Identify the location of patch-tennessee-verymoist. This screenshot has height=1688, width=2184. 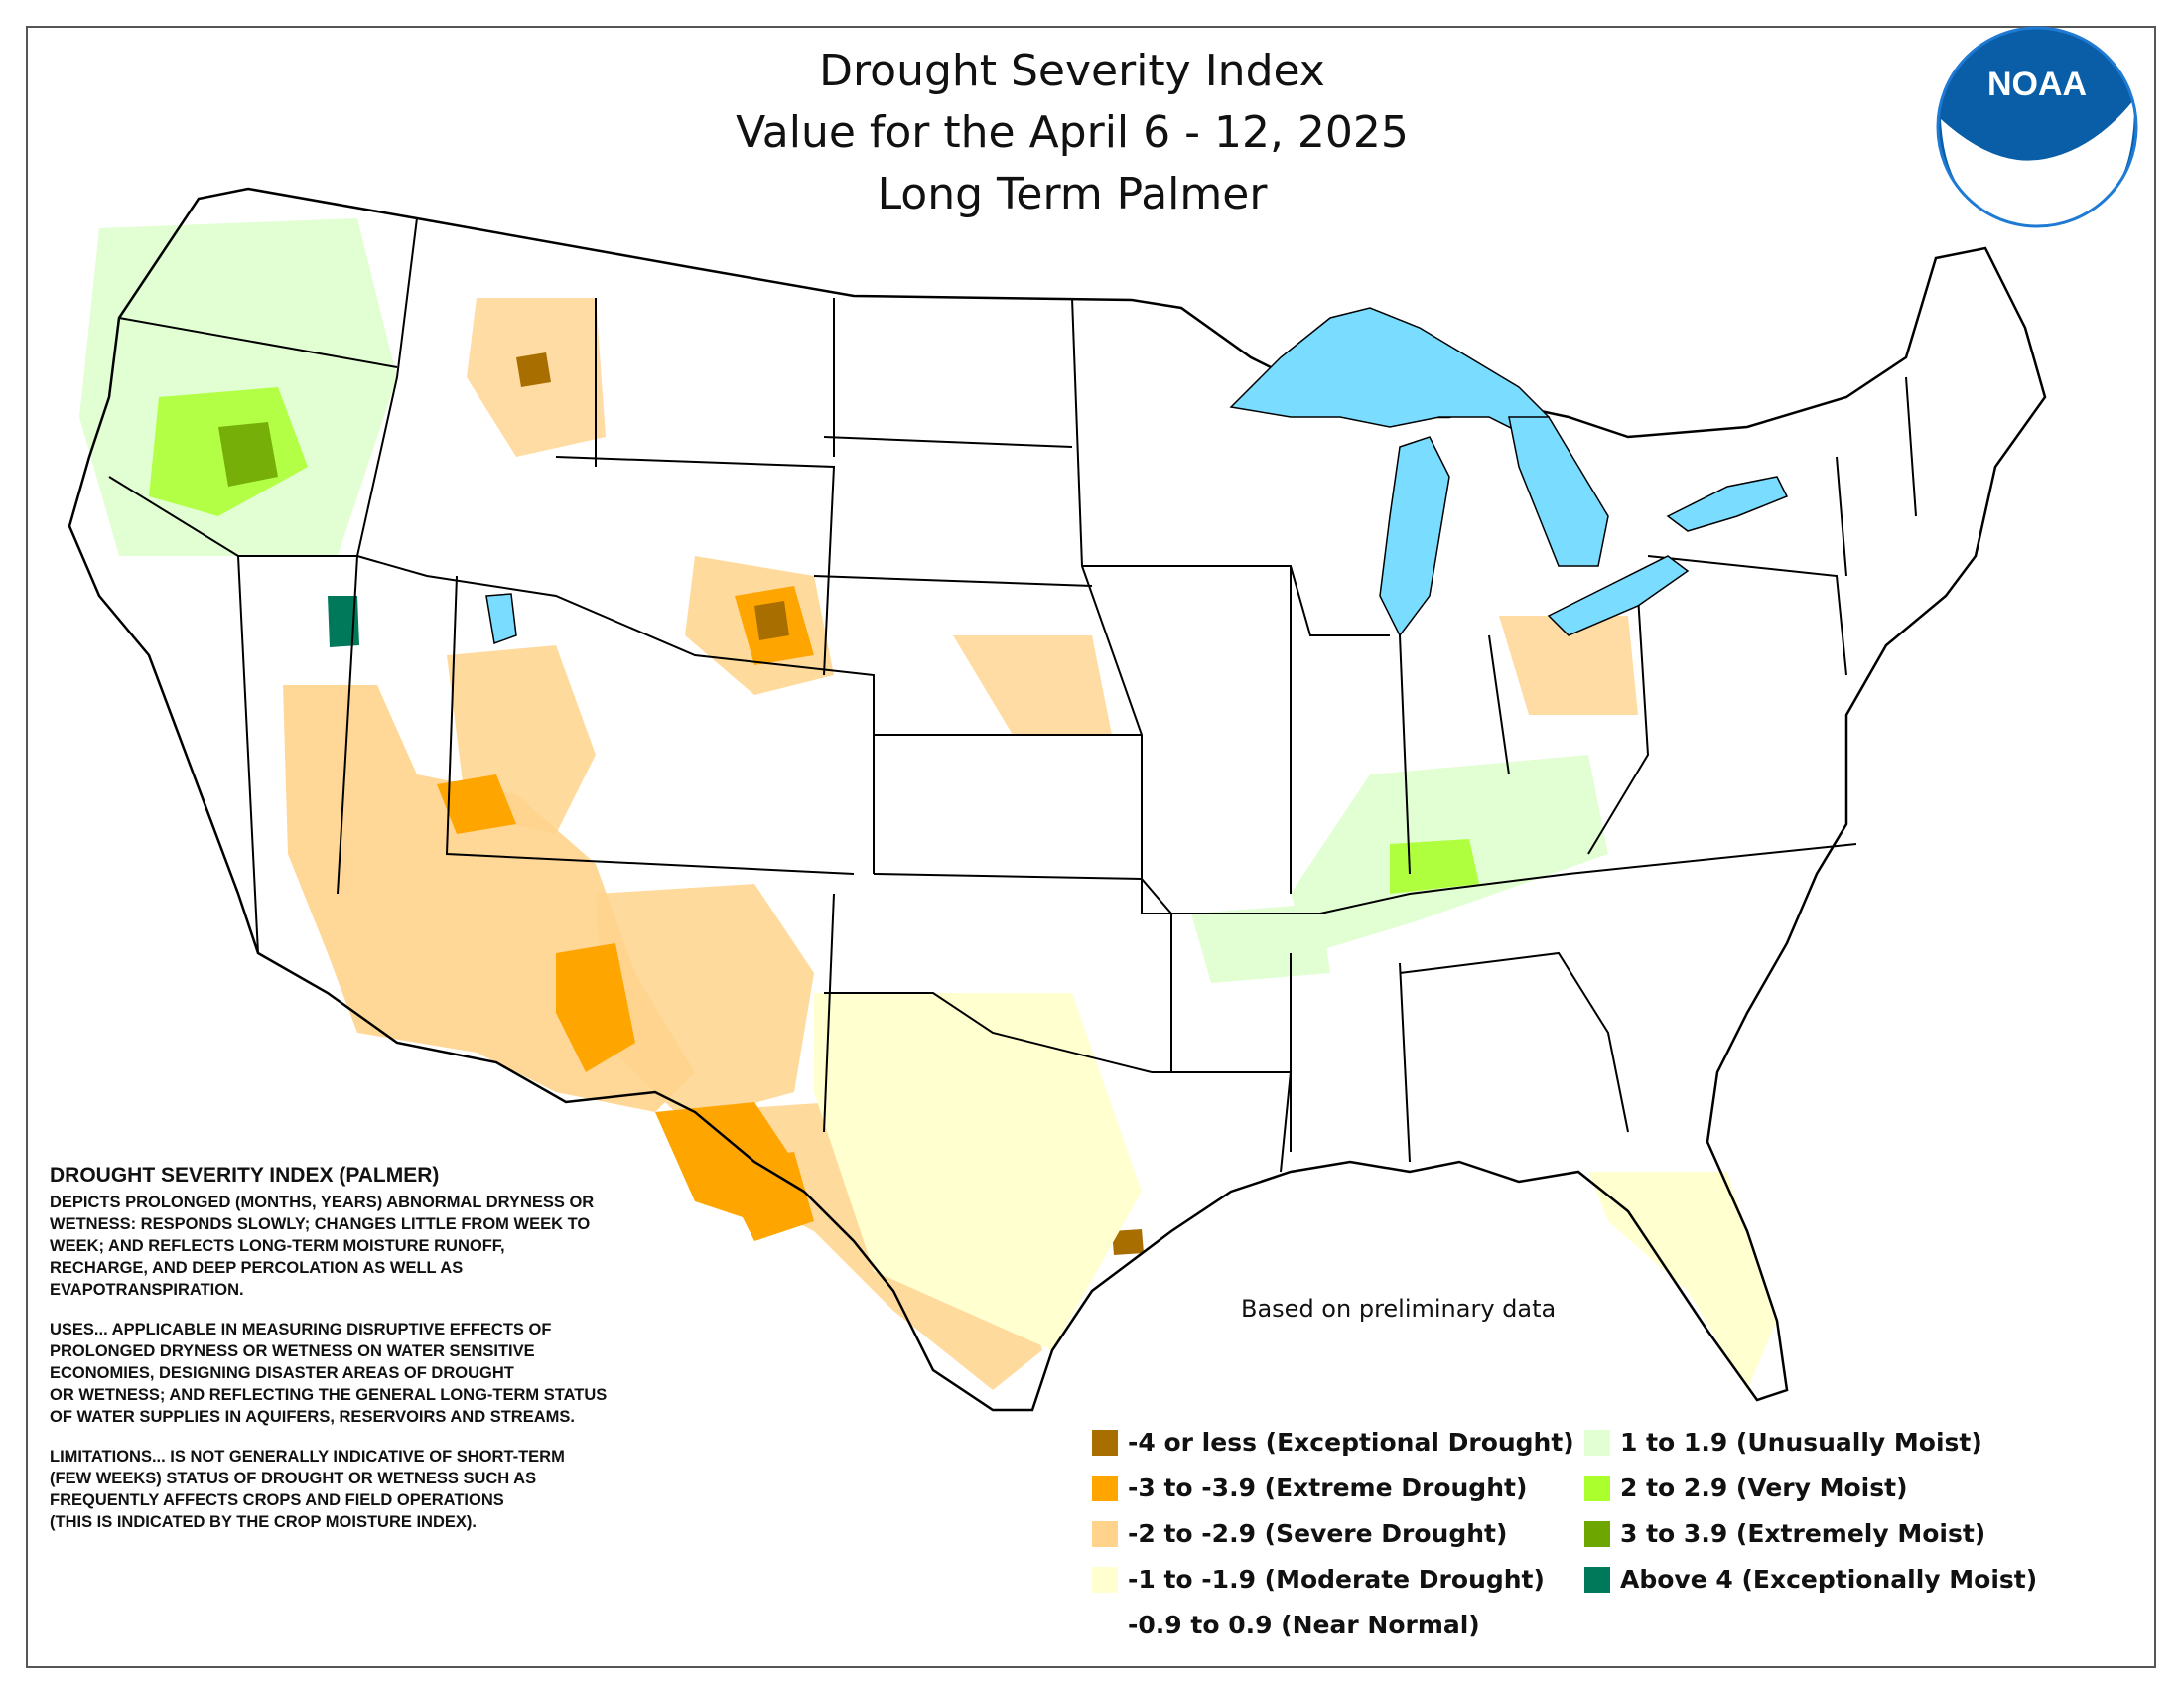
(1434, 866).